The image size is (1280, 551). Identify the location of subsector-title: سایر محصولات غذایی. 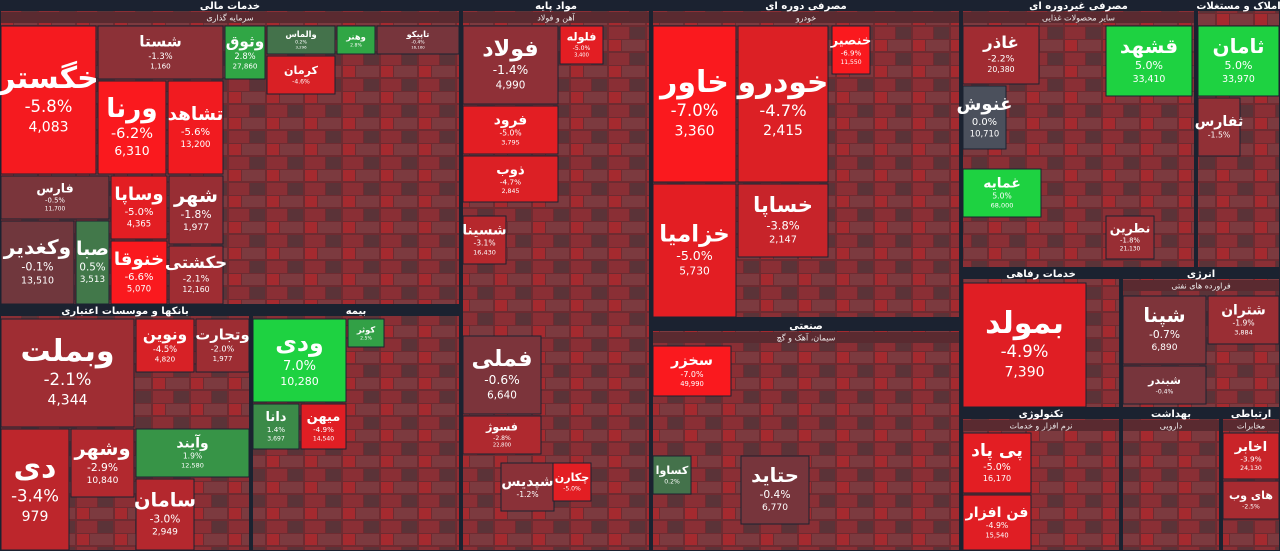
(1078, 18).